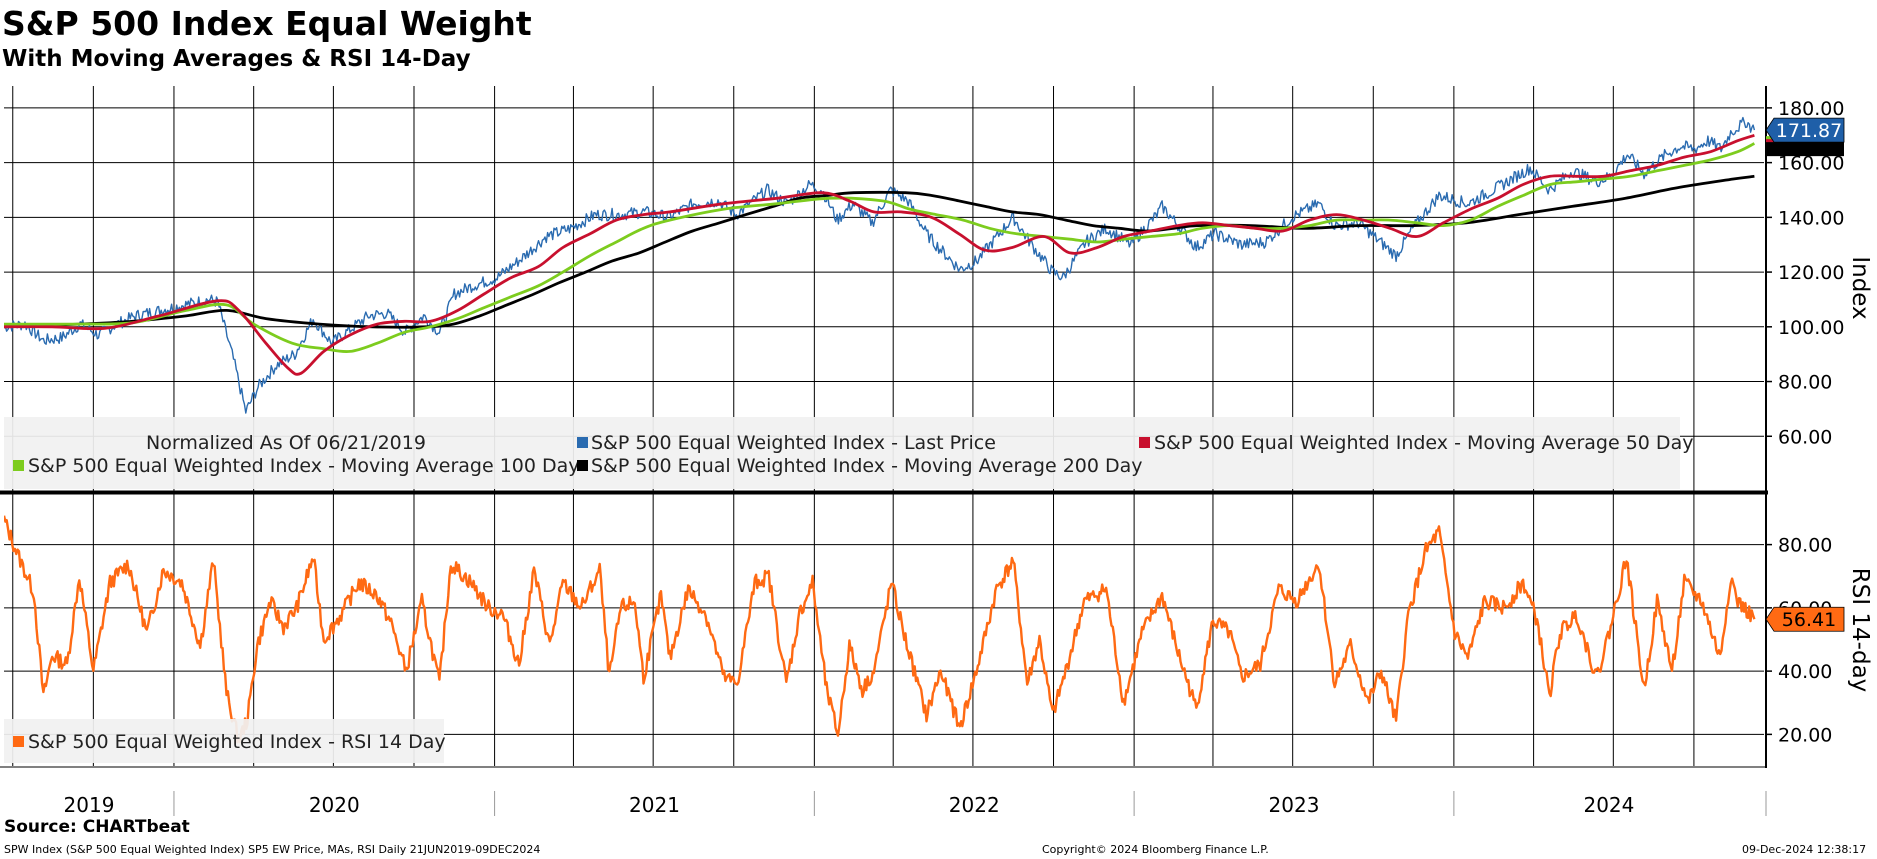 The width and height of the screenshot is (1877, 859). Describe the element at coordinates (582, 442) in the screenshot. I see `legend-swatch-last-price` at that location.